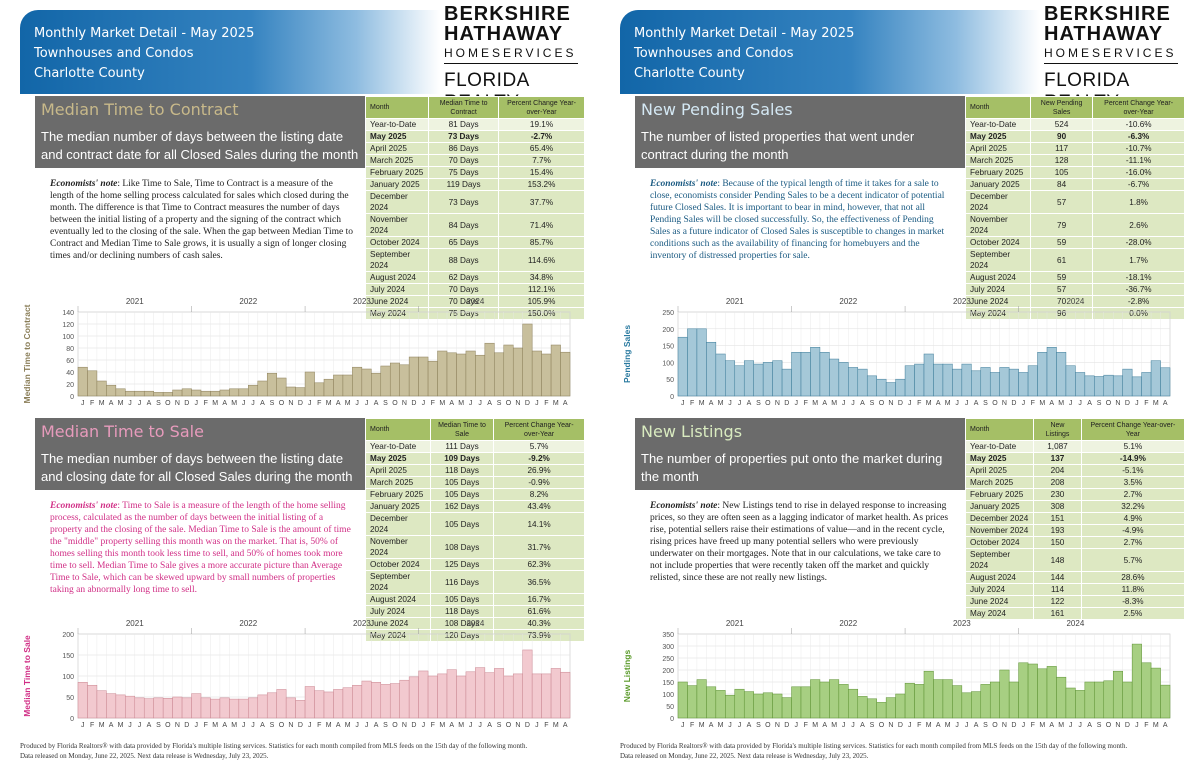 This screenshot has width=1200, height=776. What do you see at coordinates (397, 202) in the screenshot?
I see `row-month: December 2024` at bounding box center [397, 202].